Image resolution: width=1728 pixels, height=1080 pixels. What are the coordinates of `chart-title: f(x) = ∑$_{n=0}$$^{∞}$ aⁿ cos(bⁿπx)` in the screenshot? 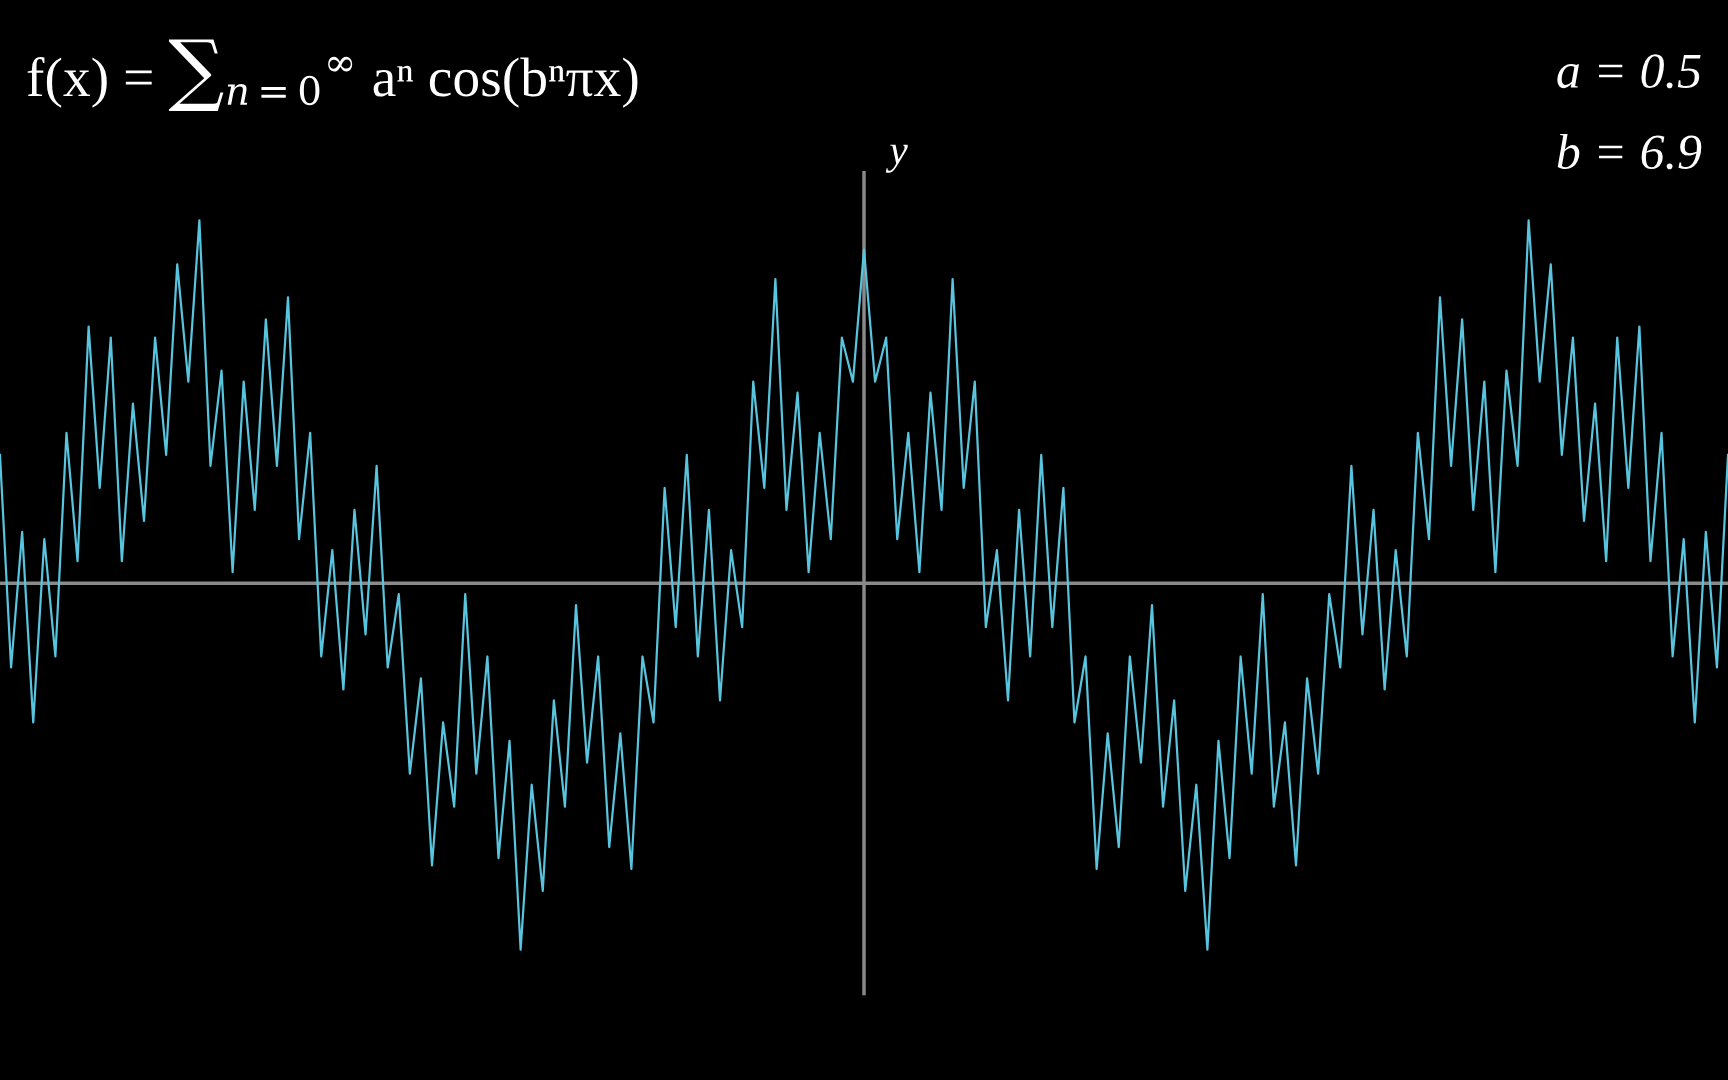 It's located at (332, 75).